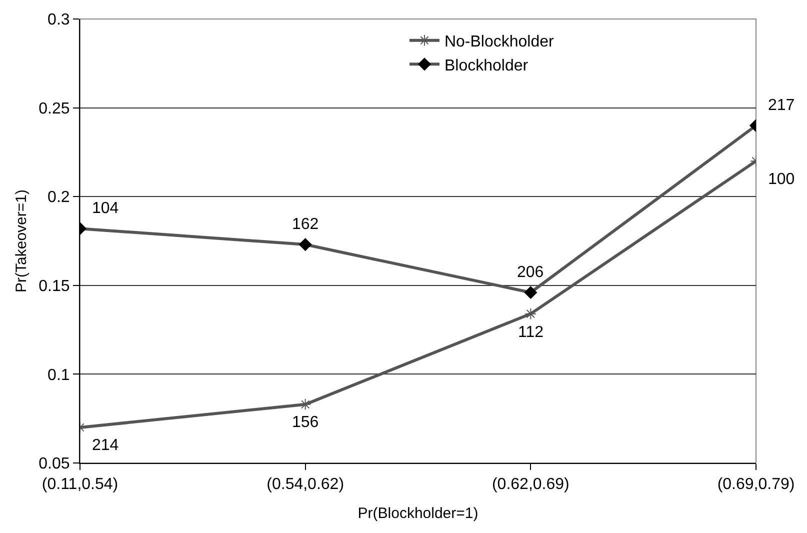  What do you see at coordinates (781, 179) in the screenshot?
I see `annotation: 100` at bounding box center [781, 179].